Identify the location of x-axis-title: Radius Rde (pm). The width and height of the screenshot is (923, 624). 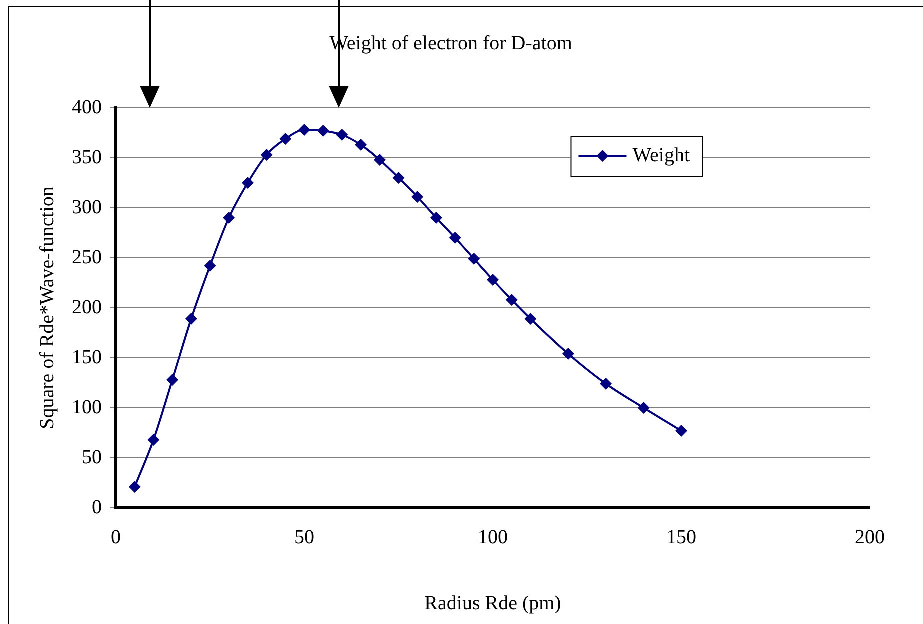
(493, 603).